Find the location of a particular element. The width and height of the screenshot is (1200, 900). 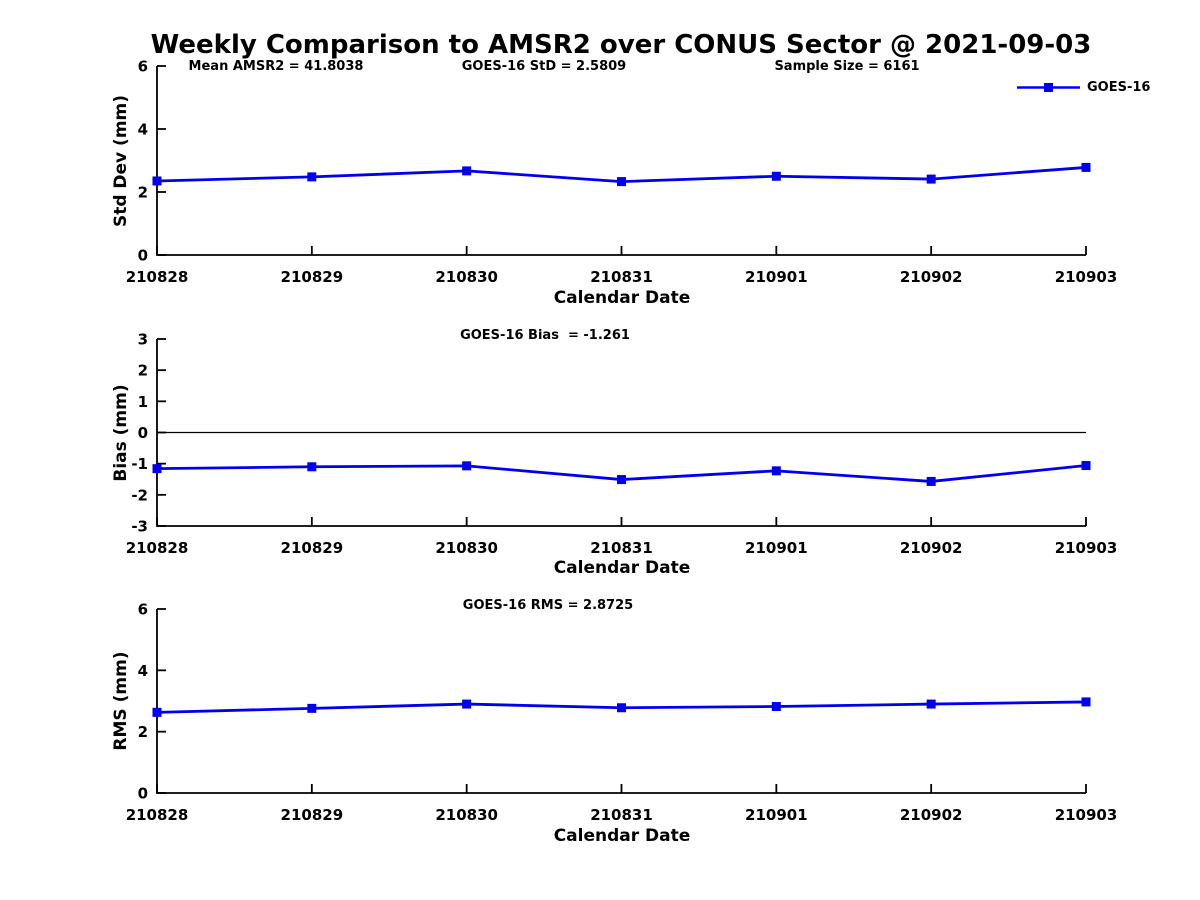

x-axis-title-top: Calendar Date is located at coordinates (622, 298).